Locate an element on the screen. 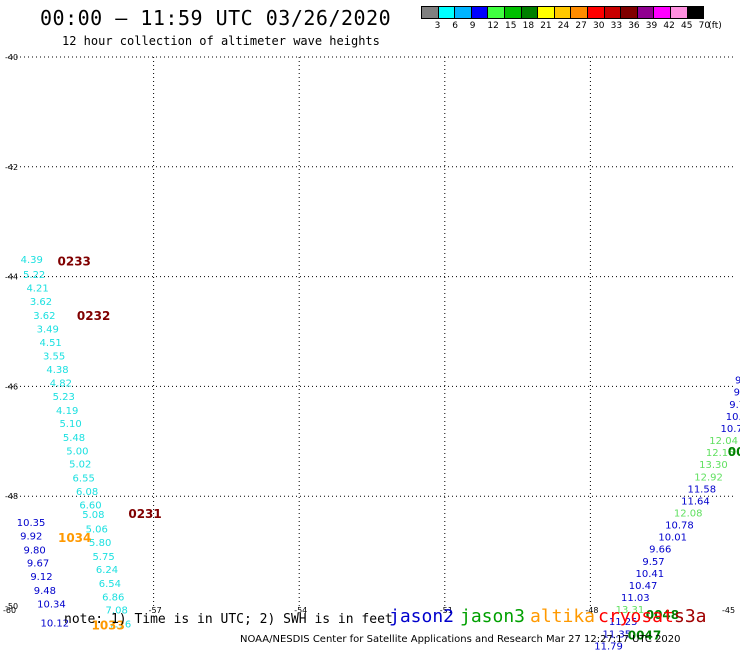  legend-altika: altika is located at coordinates (563, 616).